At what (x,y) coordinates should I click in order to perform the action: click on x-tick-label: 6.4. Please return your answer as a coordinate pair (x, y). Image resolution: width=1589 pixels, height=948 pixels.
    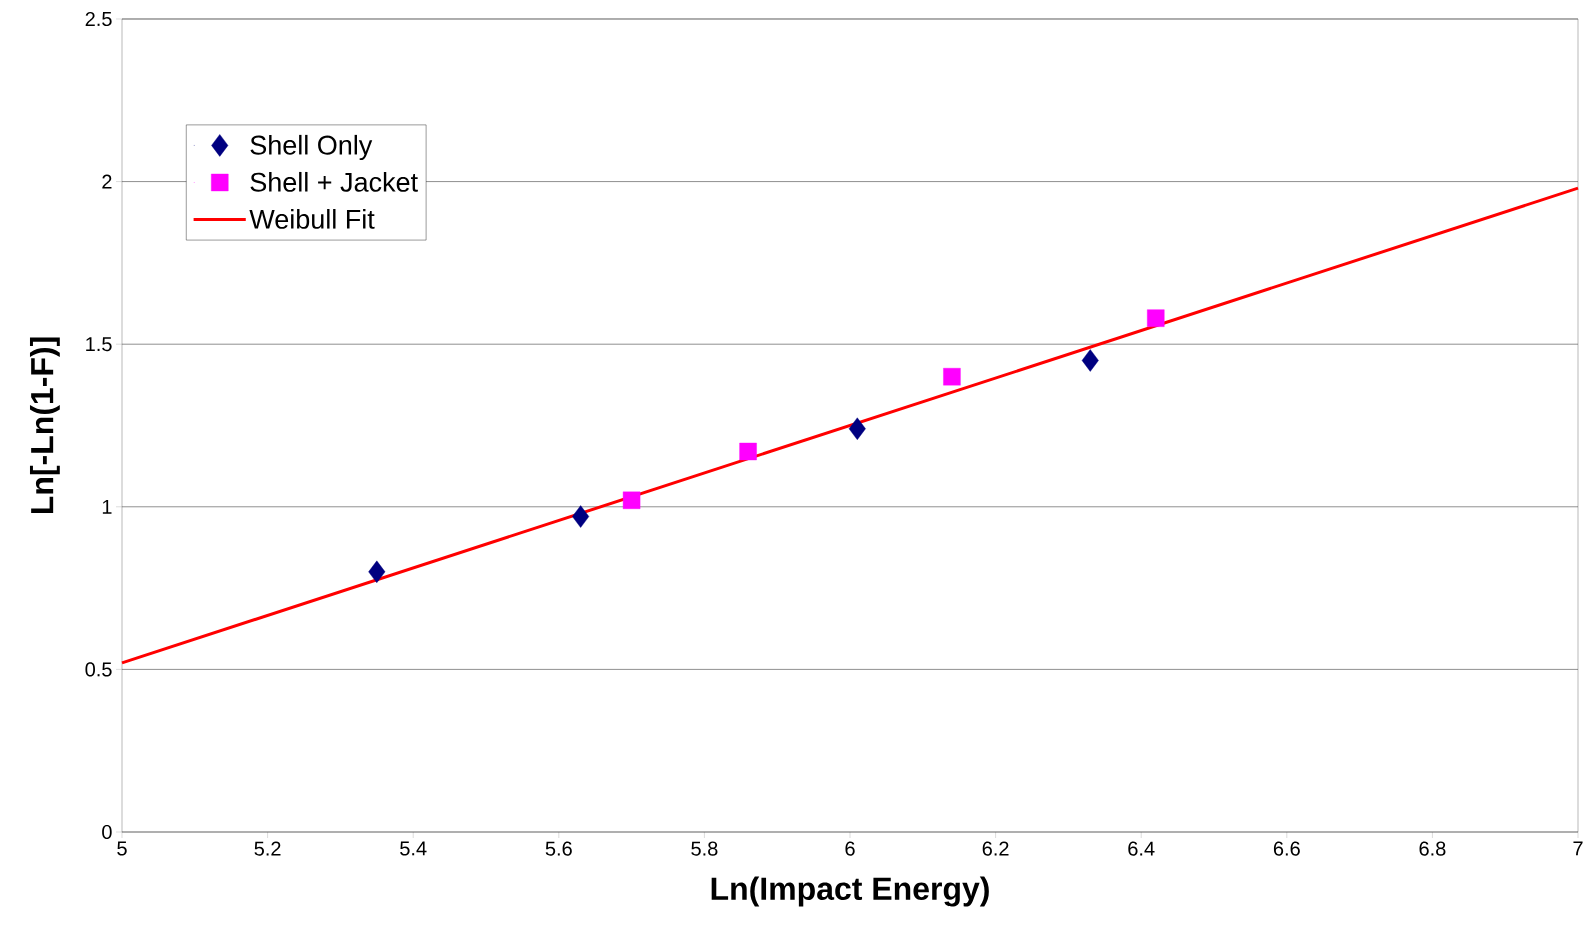
    Looking at the image, I should click on (1141, 848).